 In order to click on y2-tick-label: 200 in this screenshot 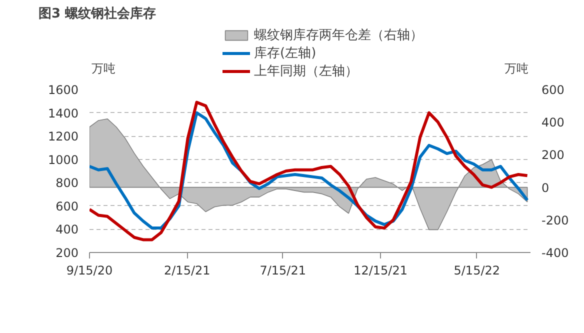, I will do `click(553, 155)`.